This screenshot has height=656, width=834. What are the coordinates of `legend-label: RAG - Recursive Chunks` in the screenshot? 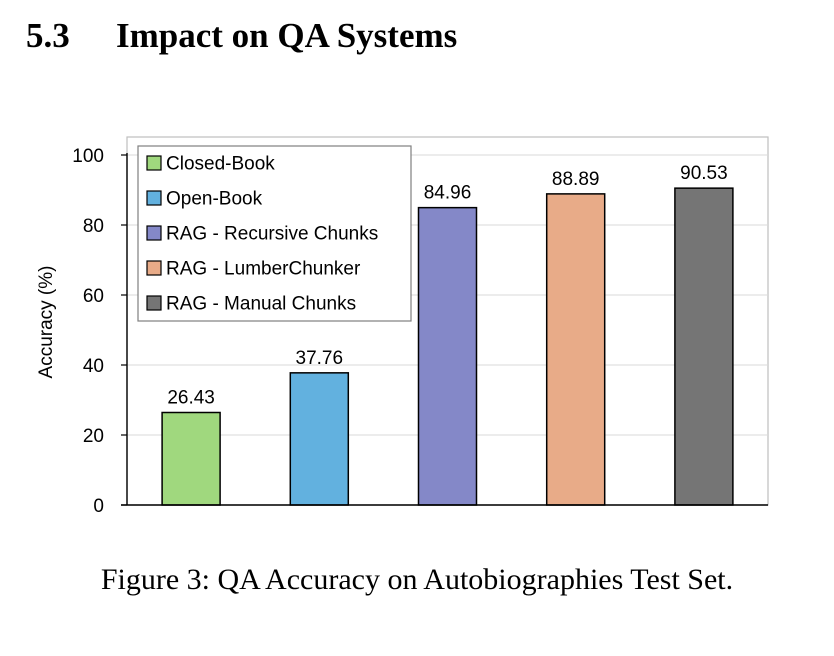 It's located at (272, 234).